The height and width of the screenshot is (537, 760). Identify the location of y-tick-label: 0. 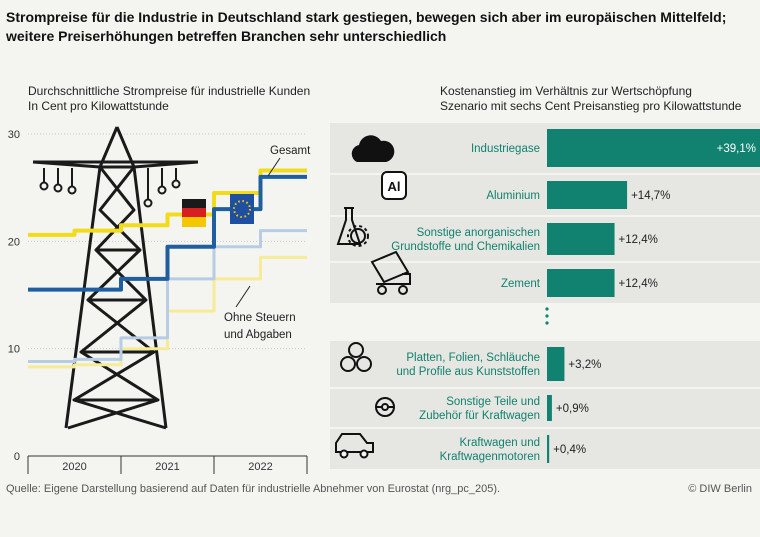
(17, 457).